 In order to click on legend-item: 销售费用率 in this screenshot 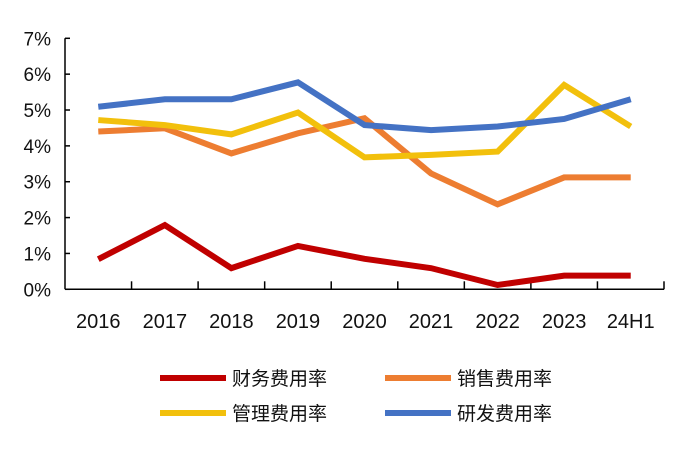, I will do `click(468, 379)`.